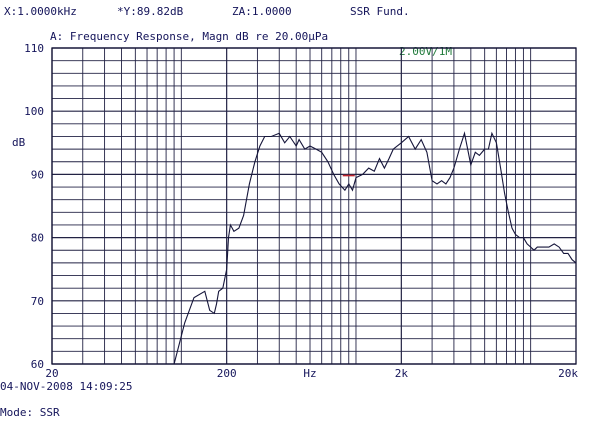 Image resolution: width=592 pixels, height=433 pixels. I want to click on x-tick-label: 2k, so click(402, 373).